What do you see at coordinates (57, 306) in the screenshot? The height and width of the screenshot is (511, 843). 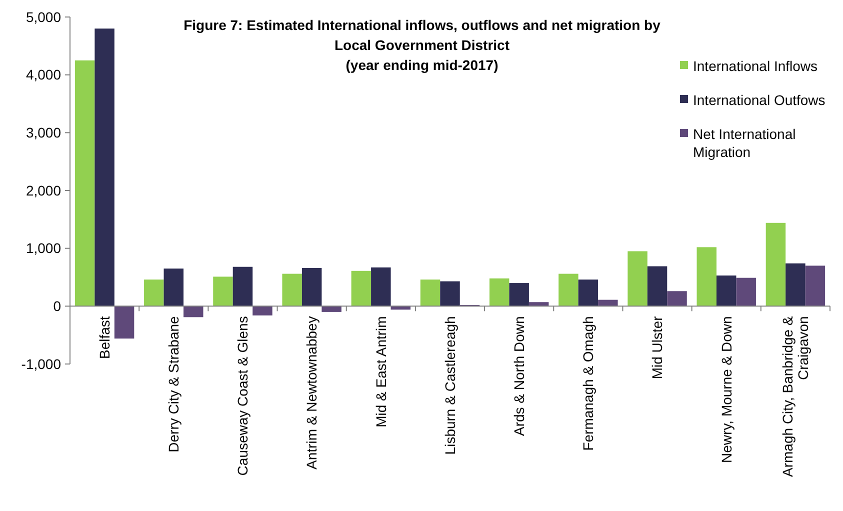 I see `y-tick-label: 0` at bounding box center [57, 306].